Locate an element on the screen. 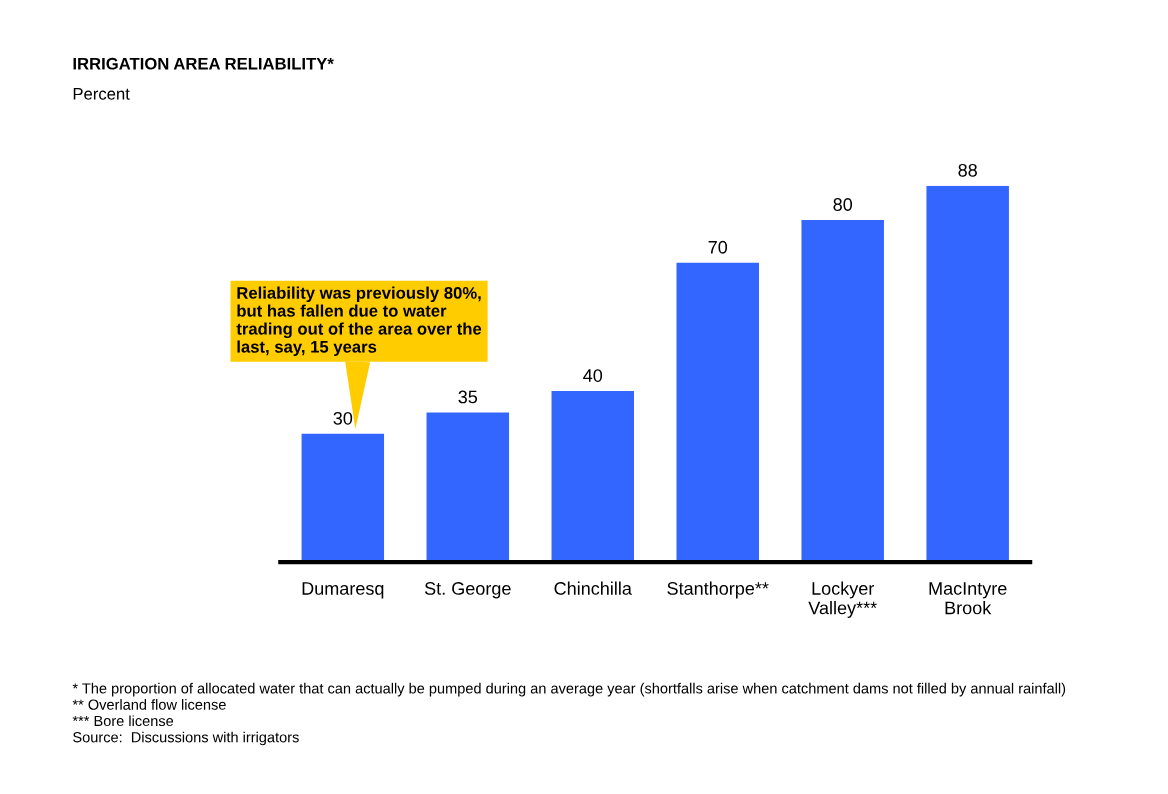  text: ** Overland flow license is located at coordinates (149, 704).